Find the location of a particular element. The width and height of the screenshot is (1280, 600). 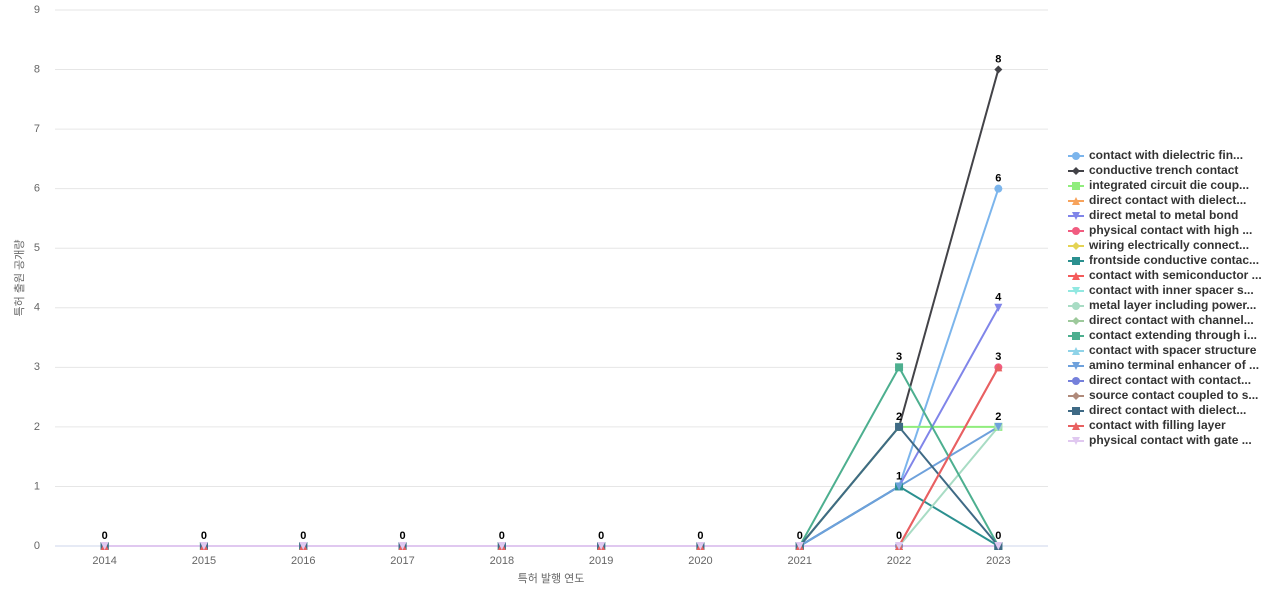

y-tick-label: 6 is located at coordinates (37, 189).